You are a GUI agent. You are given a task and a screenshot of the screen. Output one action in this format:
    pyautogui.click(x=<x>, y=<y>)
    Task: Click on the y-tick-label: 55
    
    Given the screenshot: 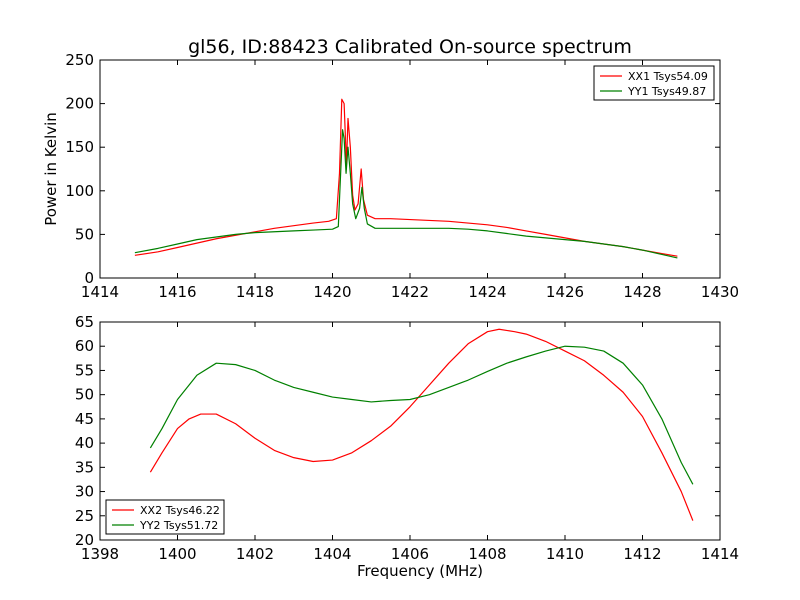 What is the action you would take?
    pyautogui.click(x=84, y=370)
    